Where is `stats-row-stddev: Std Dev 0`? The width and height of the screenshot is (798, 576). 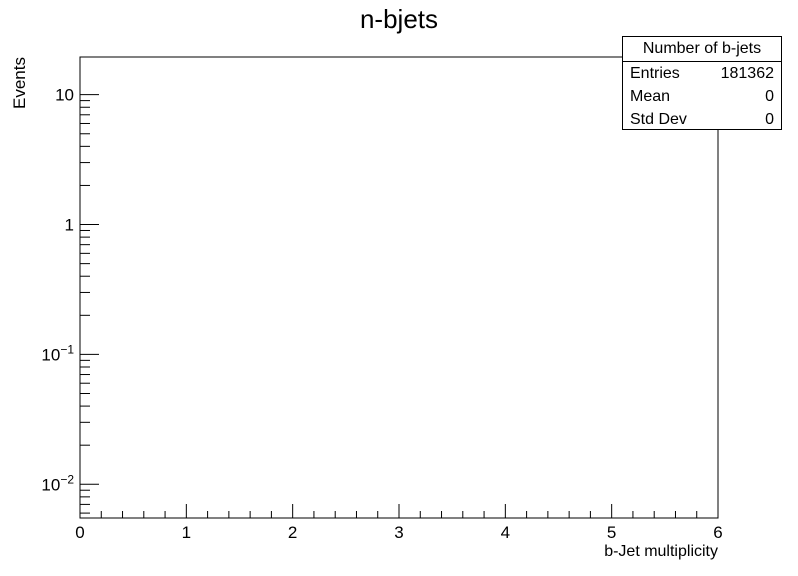 stats-row-stddev: Std Dev 0 is located at coordinates (702, 119).